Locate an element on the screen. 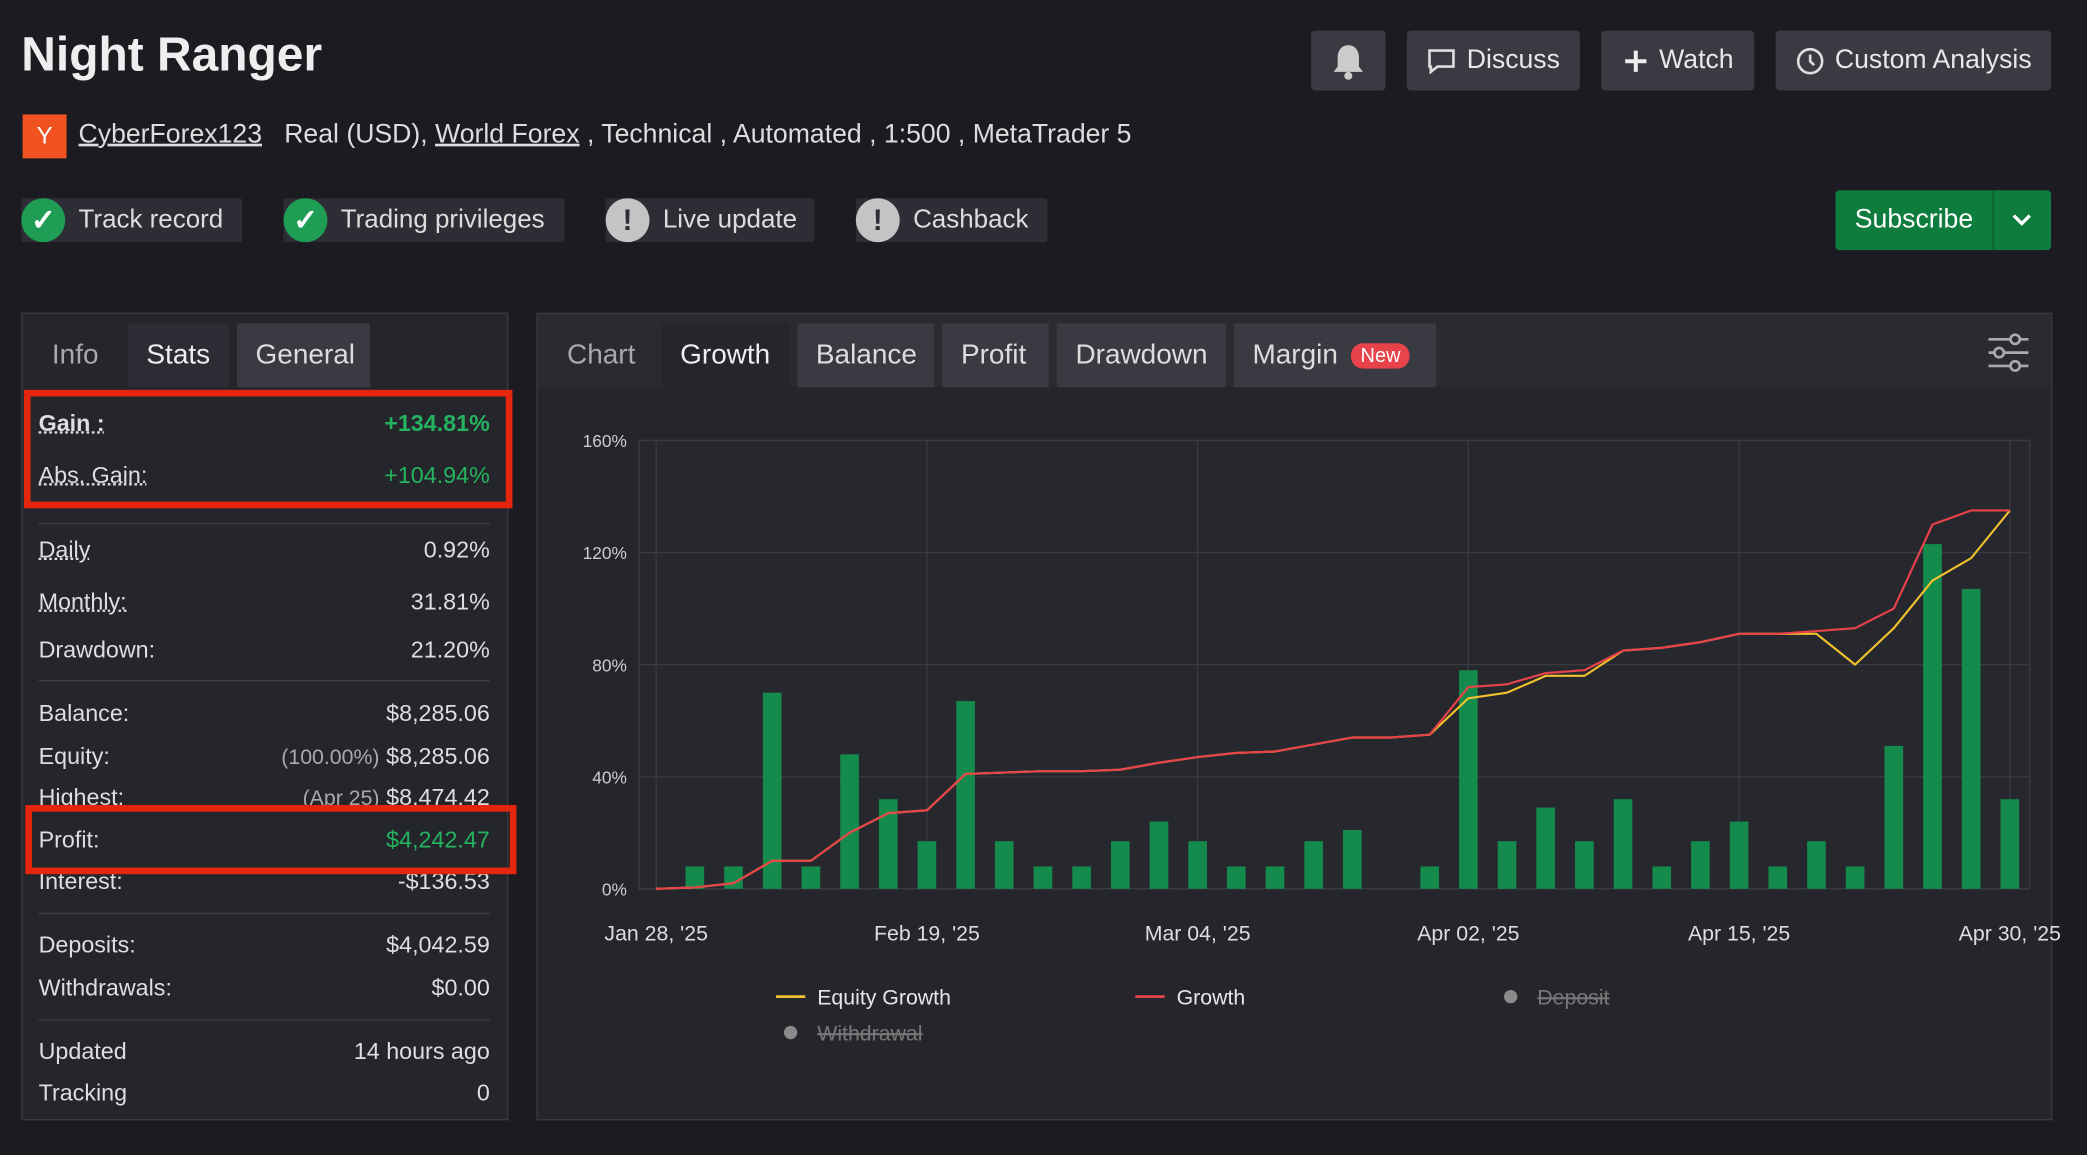  badge-label: Cashback is located at coordinates (971, 219).